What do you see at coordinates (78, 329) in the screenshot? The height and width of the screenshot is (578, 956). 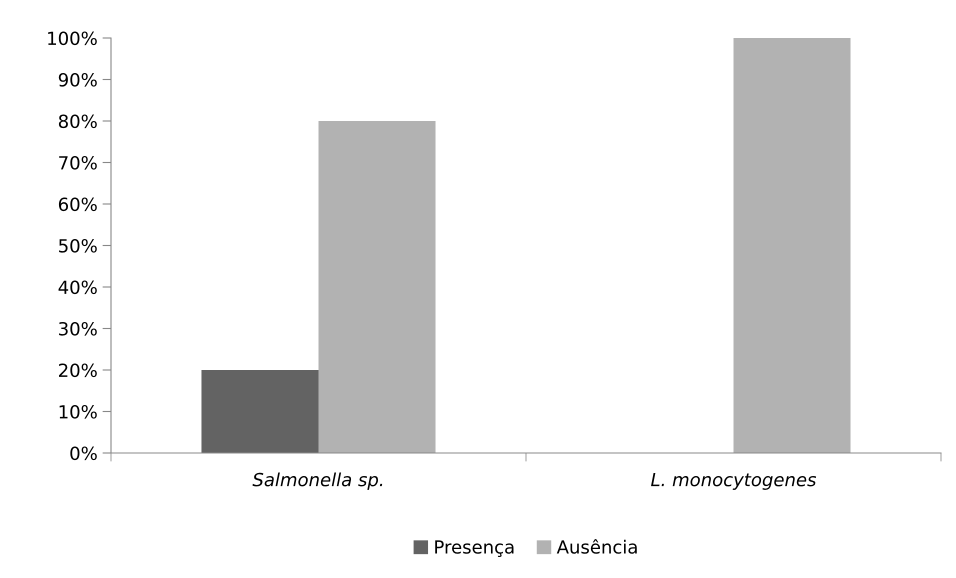 I see `y-tick-label: 30%` at bounding box center [78, 329].